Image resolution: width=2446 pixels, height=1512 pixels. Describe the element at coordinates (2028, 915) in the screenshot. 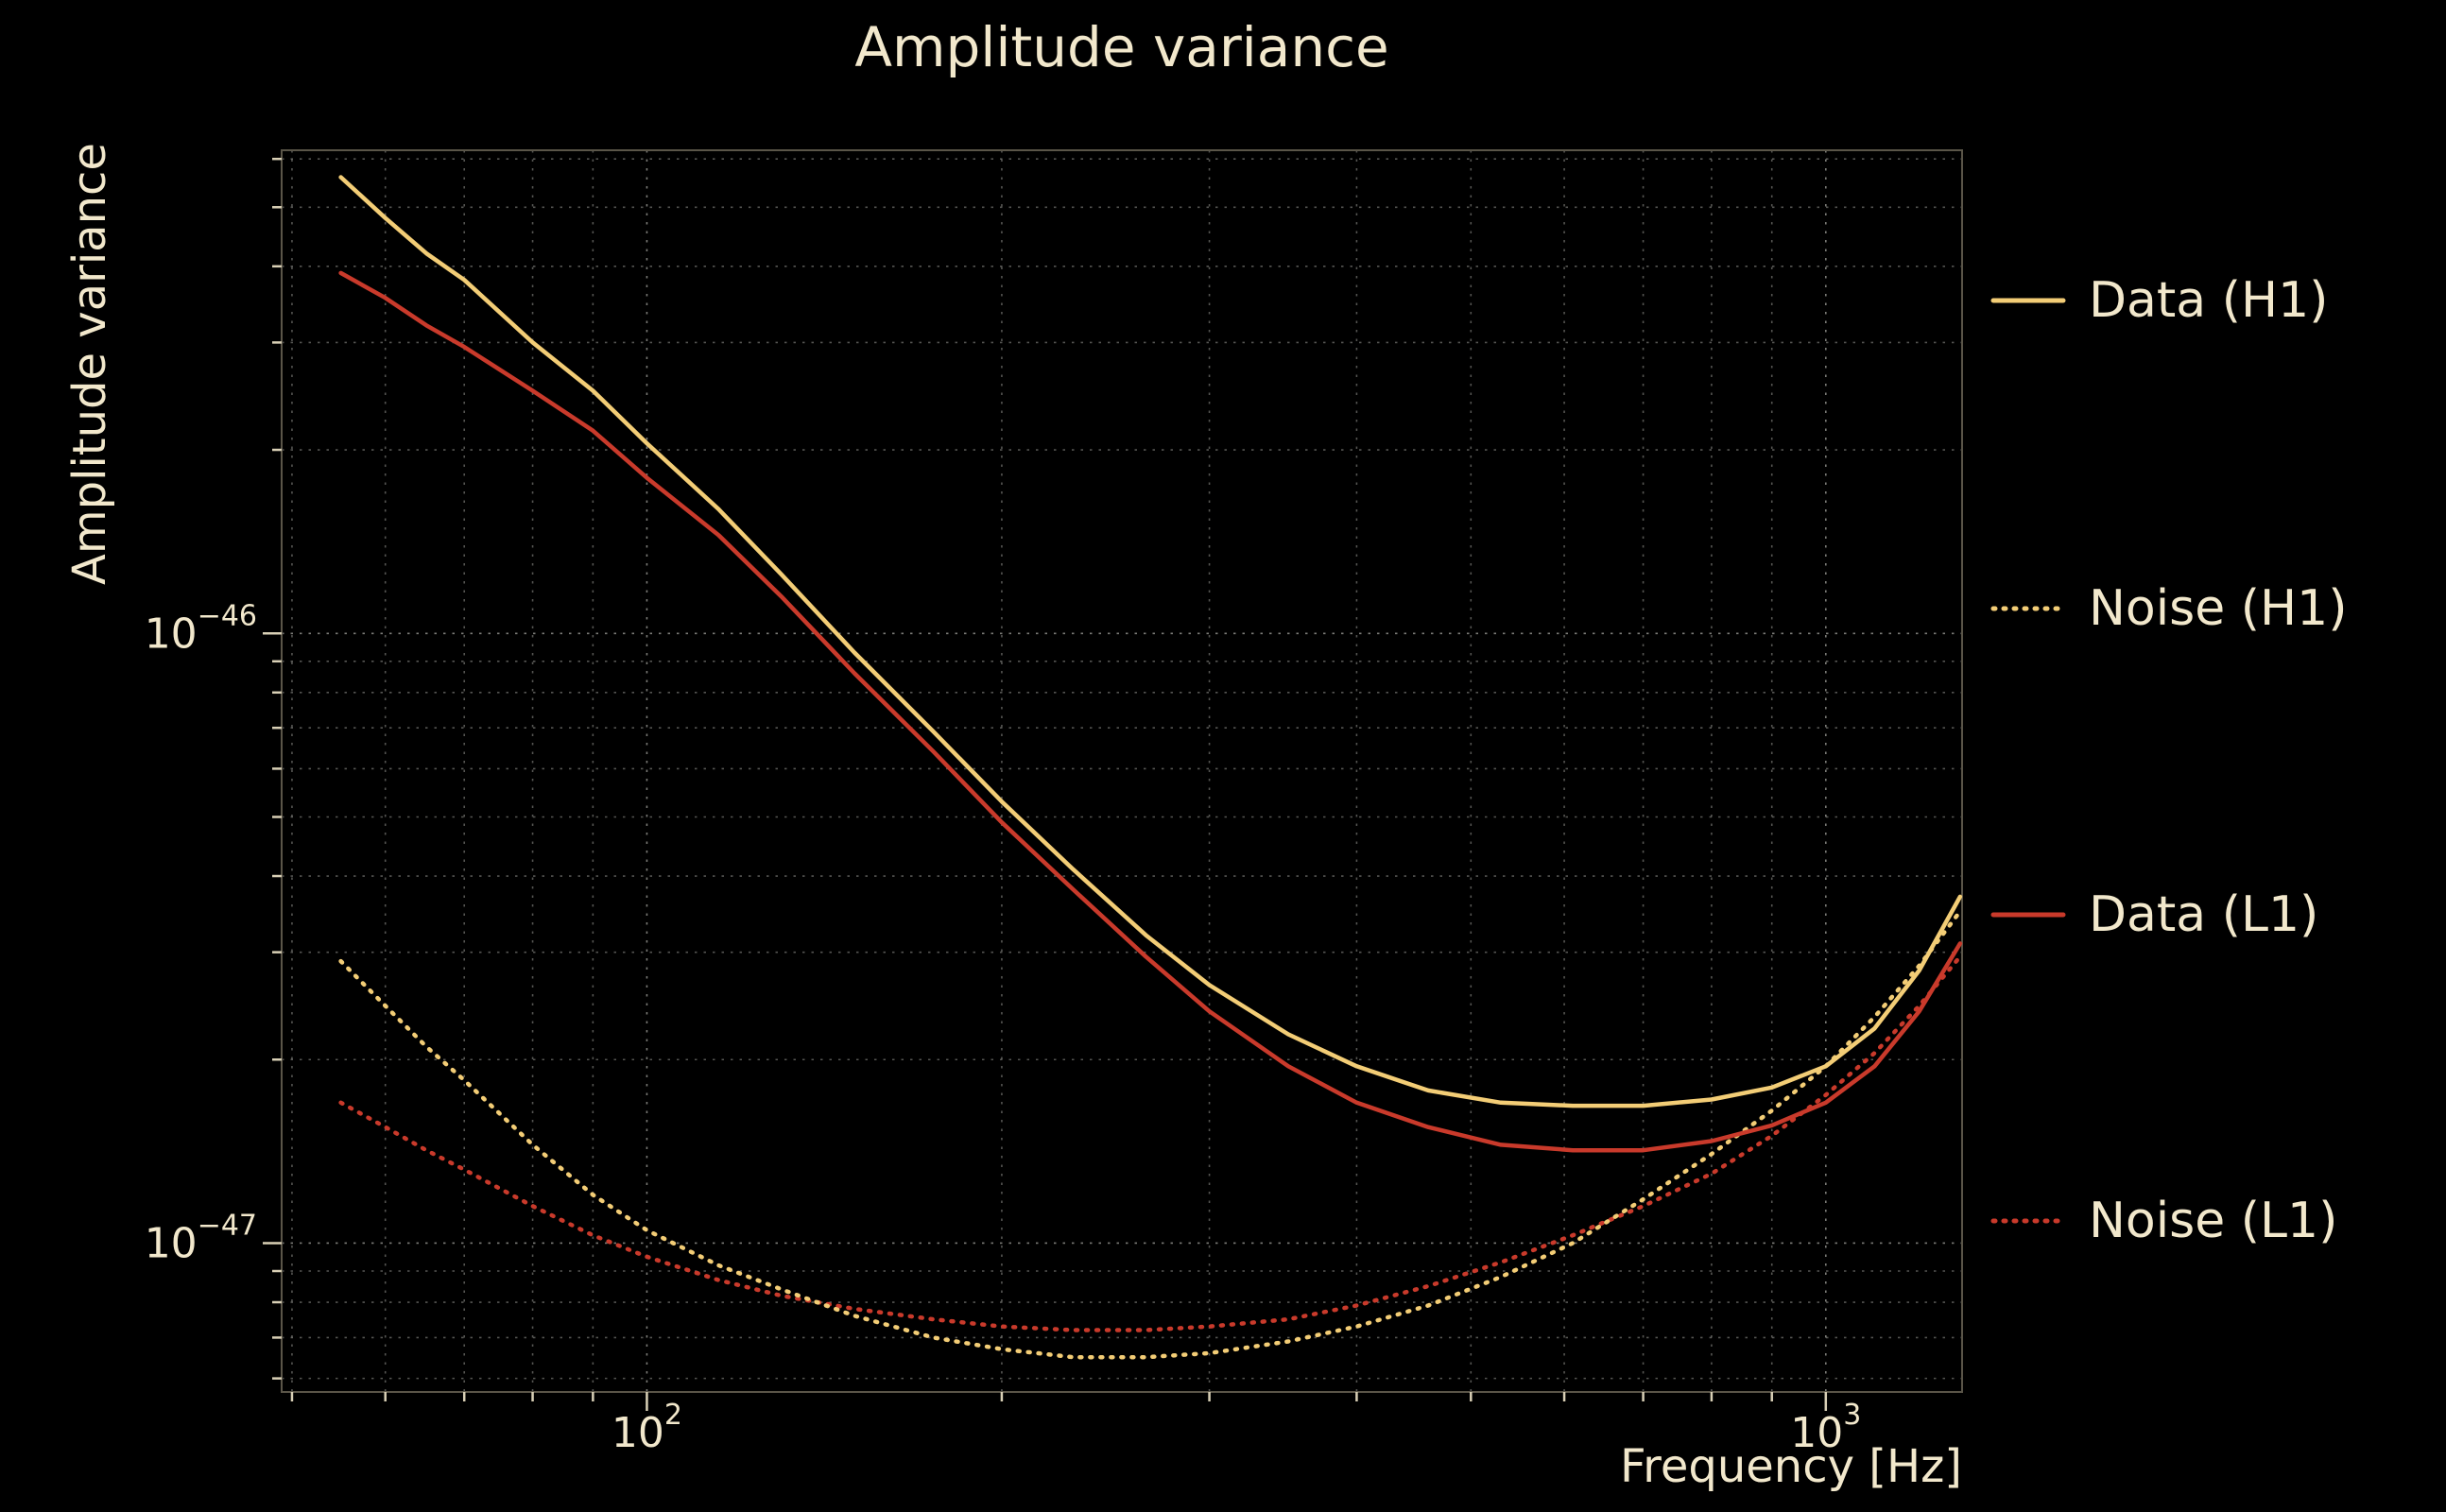

I see `legend-line-sample-data-l1` at that location.